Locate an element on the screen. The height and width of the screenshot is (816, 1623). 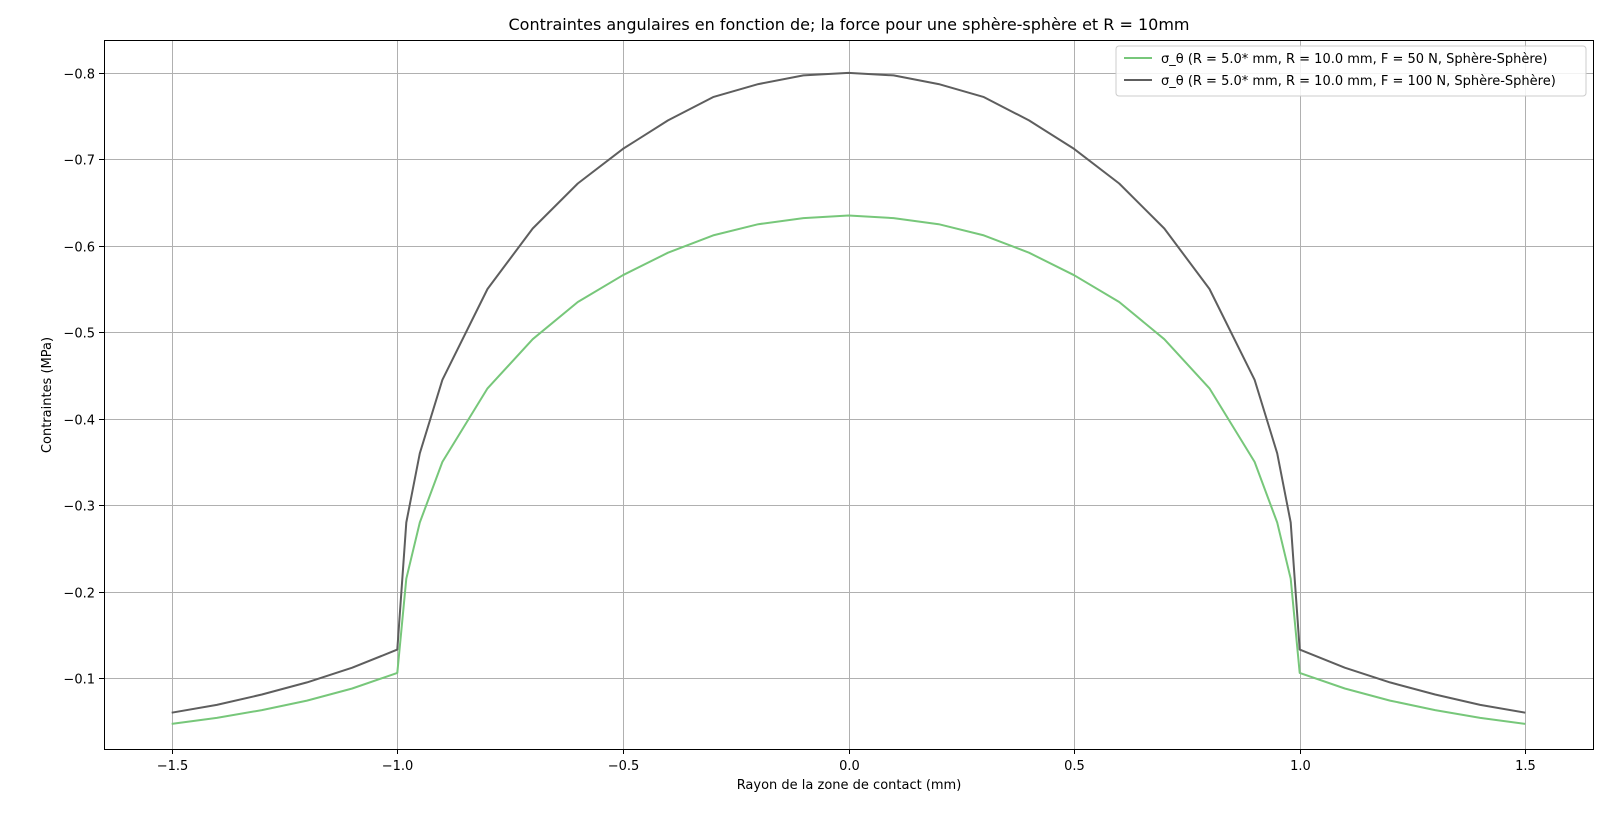
y-tick-label: −0.2 is located at coordinates (79, 594).